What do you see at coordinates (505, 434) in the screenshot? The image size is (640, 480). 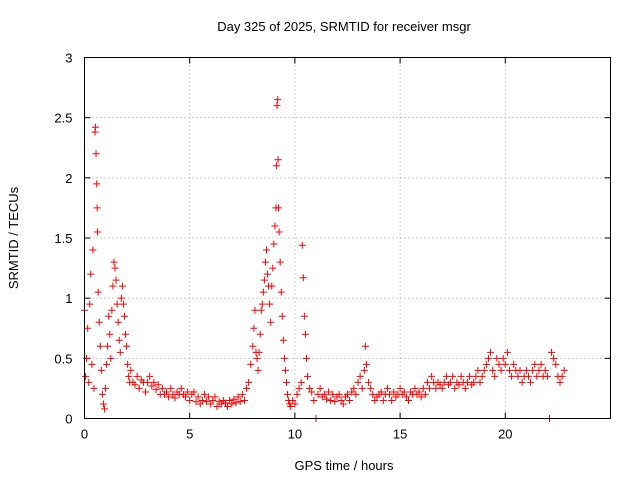 I see `x-tick-label: 20` at bounding box center [505, 434].